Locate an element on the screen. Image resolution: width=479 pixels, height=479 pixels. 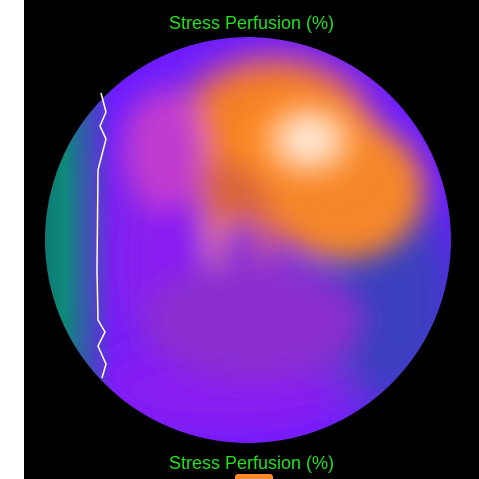
map-title-top: Stress Perfusion (%) is located at coordinates (251, 23).